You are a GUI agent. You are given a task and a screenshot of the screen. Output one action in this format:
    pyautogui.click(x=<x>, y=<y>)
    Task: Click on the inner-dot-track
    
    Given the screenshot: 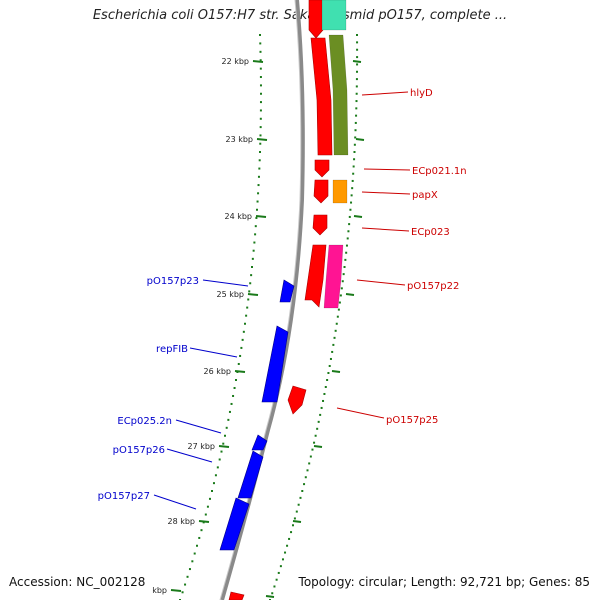 What is the action you would take?
    pyautogui.click(x=220, y=317)
    